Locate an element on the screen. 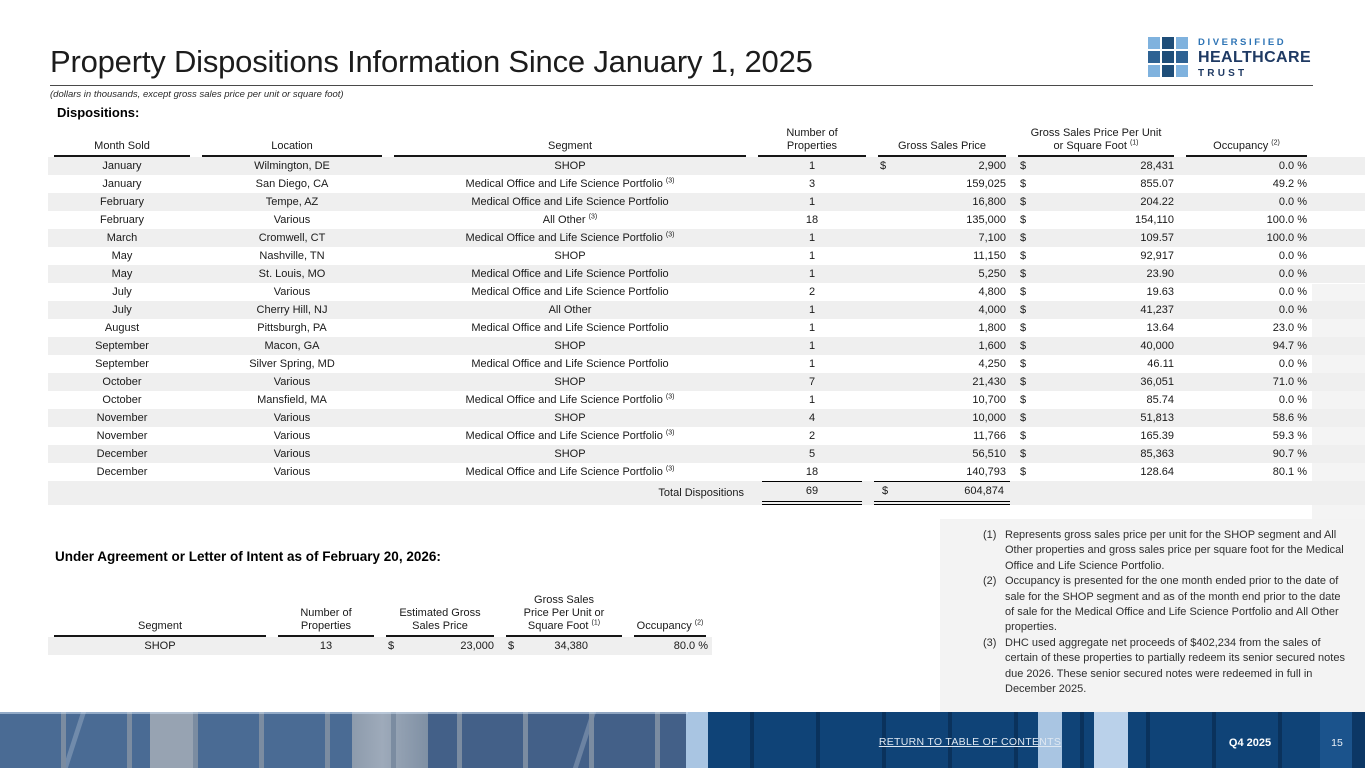 This screenshot has width=1365, height=768. cell-price-per-unit: $51,813 is located at coordinates (1096, 418).